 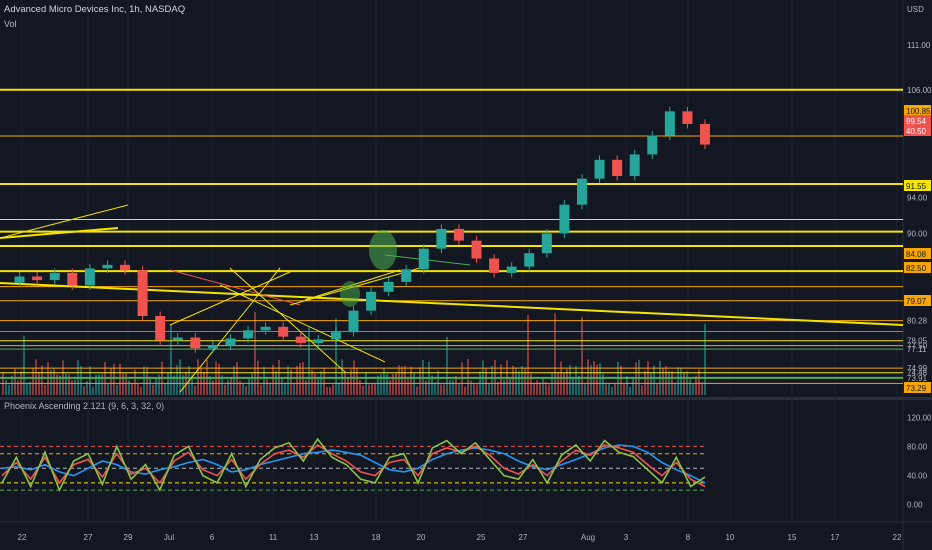 What do you see at coordinates (421, 537) in the screenshot?
I see `time-tick-label: 20` at bounding box center [421, 537].